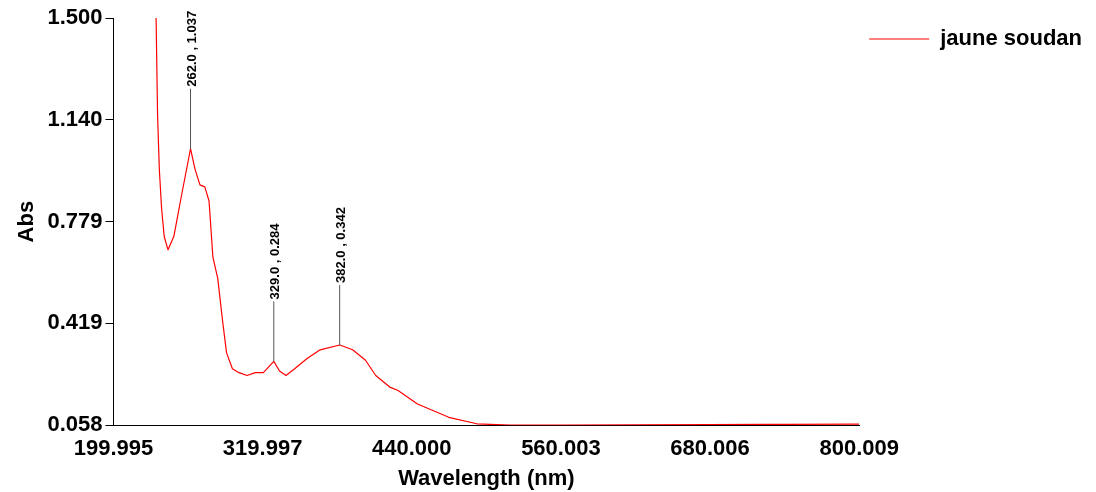 The width and height of the screenshot is (1096, 492). Describe the element at coordinates (75, 322) in the screenshot. I see `y-tick-label: 0.419` at that location.